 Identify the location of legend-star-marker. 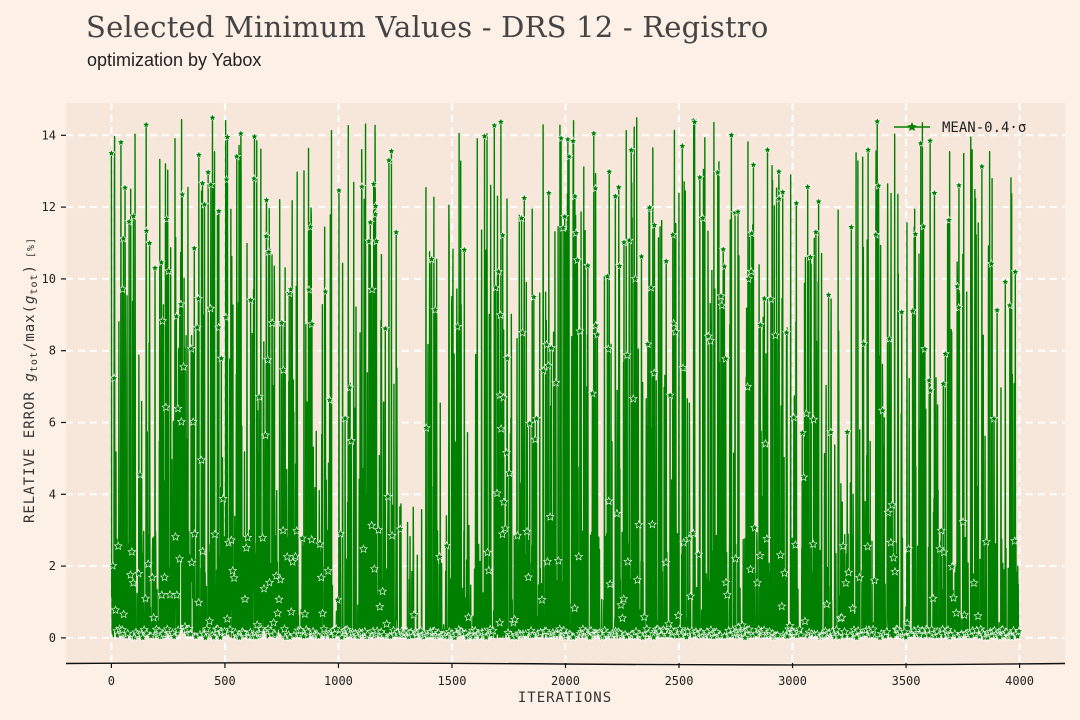
(912, 126).